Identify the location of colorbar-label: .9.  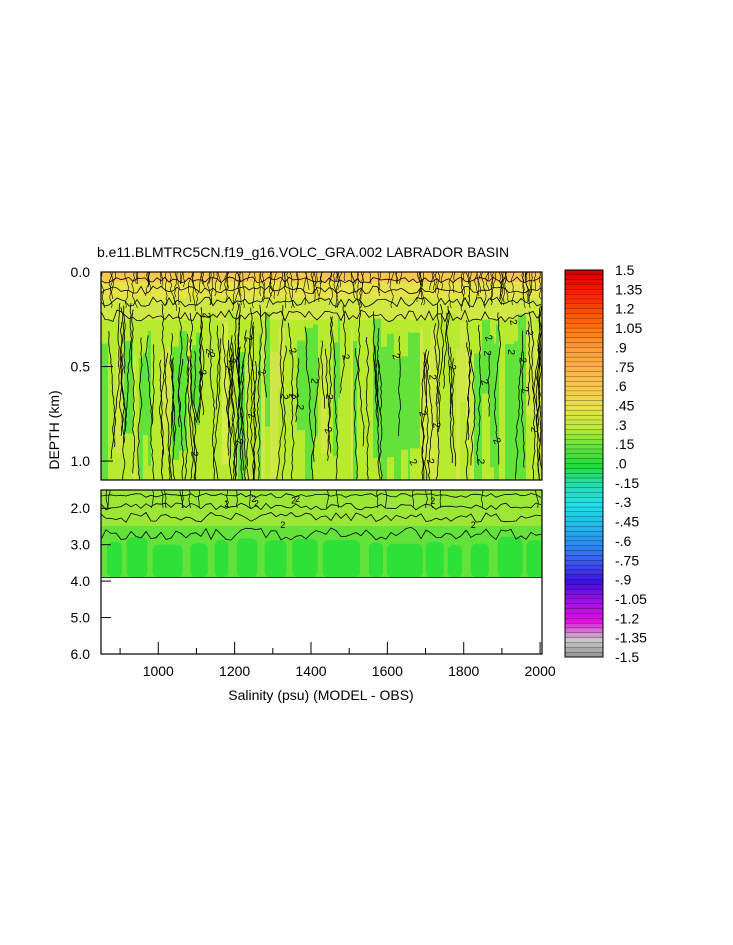
(621, 347).